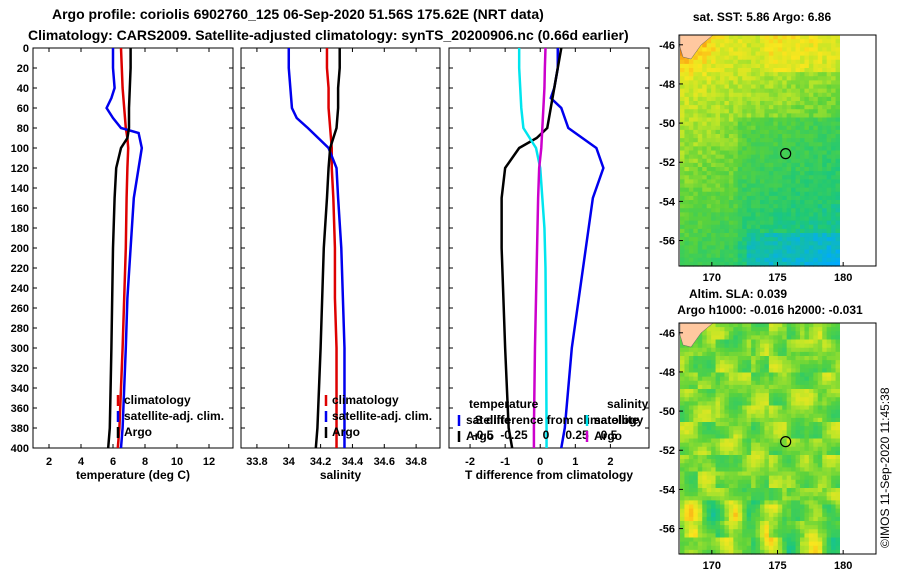  I want to click on legend-label: Argo, so click(608, 436).